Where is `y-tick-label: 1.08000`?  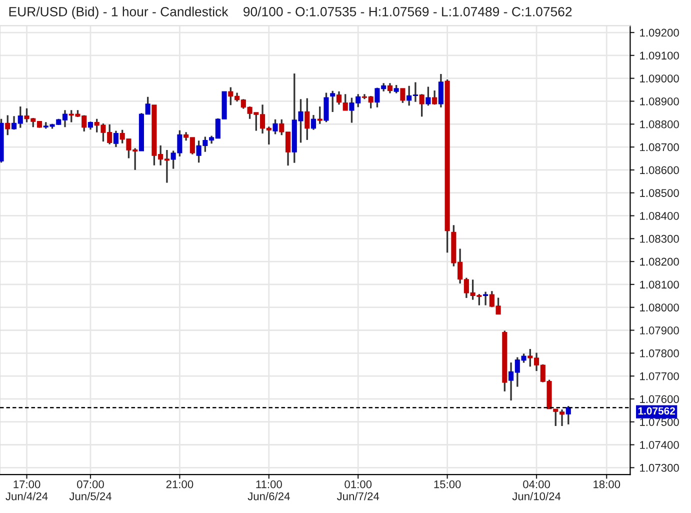 y-tick-label: 1.08000 is located at coordinates (659, 308).